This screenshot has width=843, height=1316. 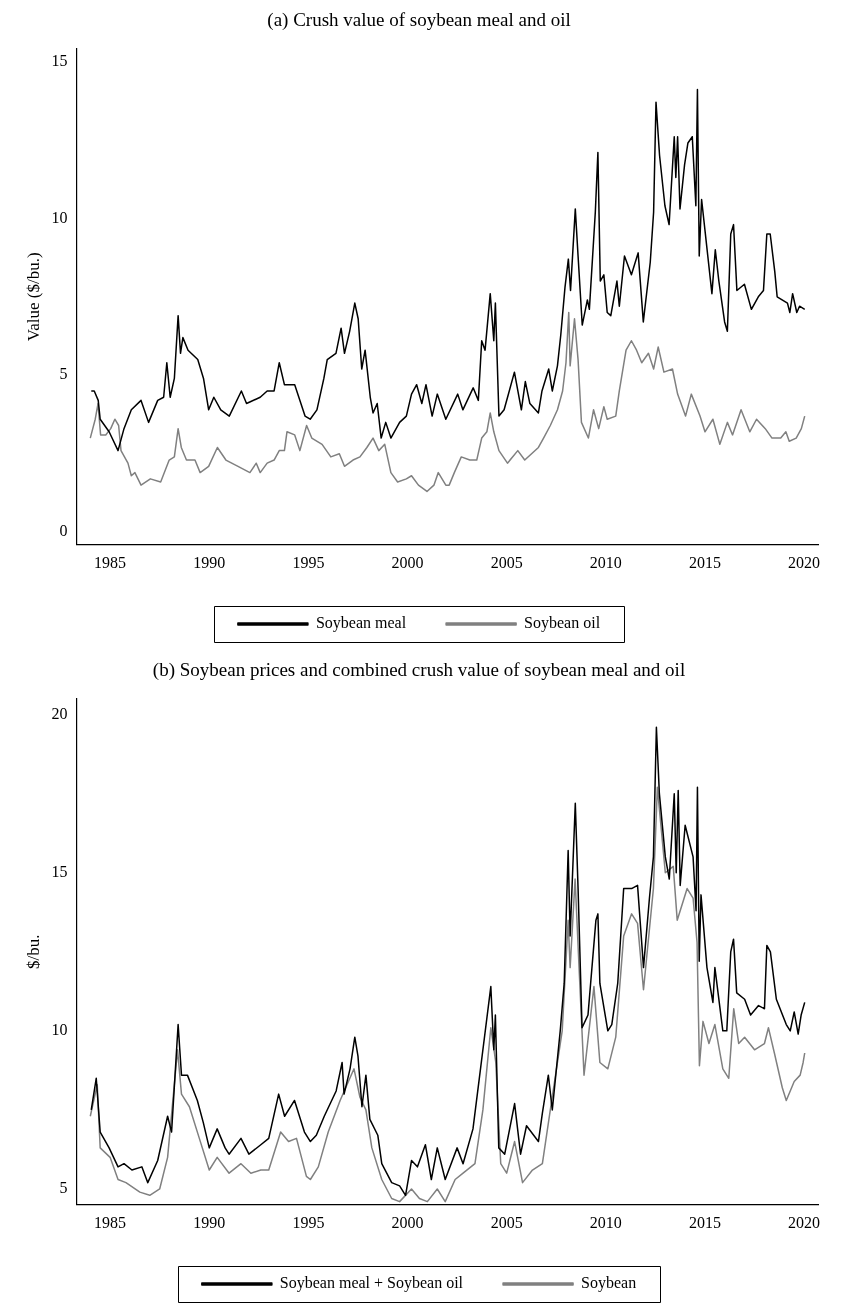 What do you see at coordinates (562, 623) in the screenshot?
I see `legend-label: Soybean oil` at bounding box center [562, 623].